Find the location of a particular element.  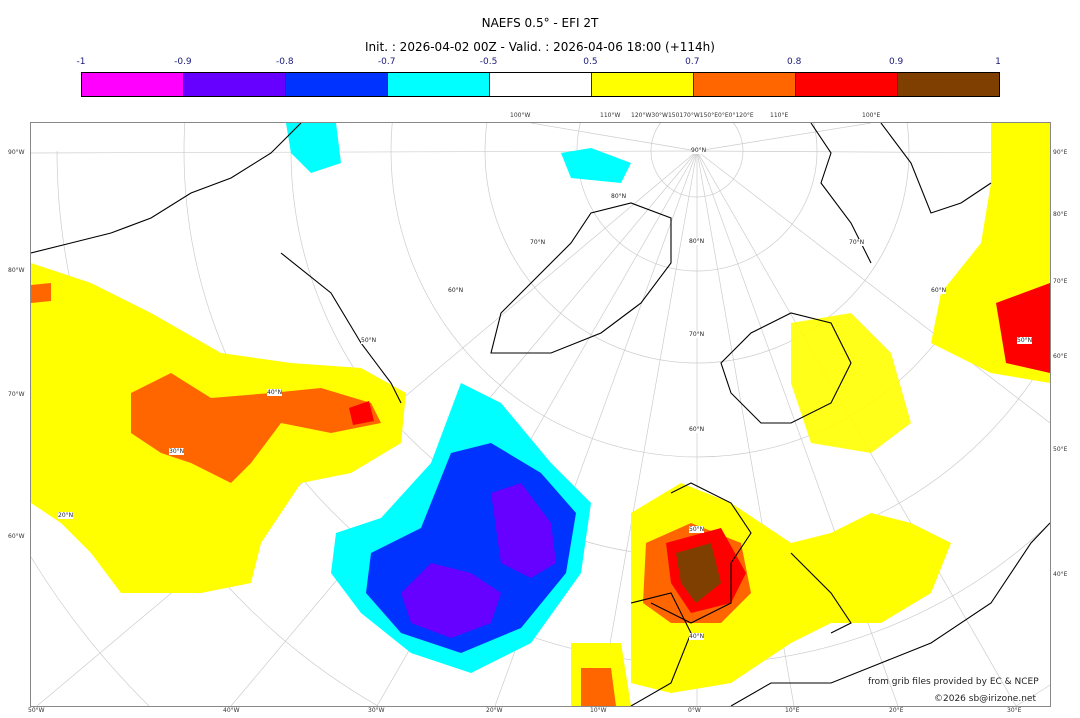

bottom-axis-label: 40°W is located at coordinates (231, 710).